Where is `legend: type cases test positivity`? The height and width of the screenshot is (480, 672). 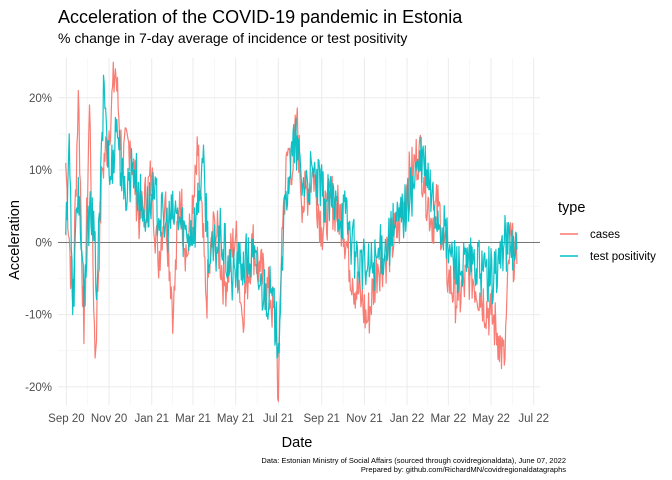 legend: type cases test positivity is located at coordinates (607, 231).